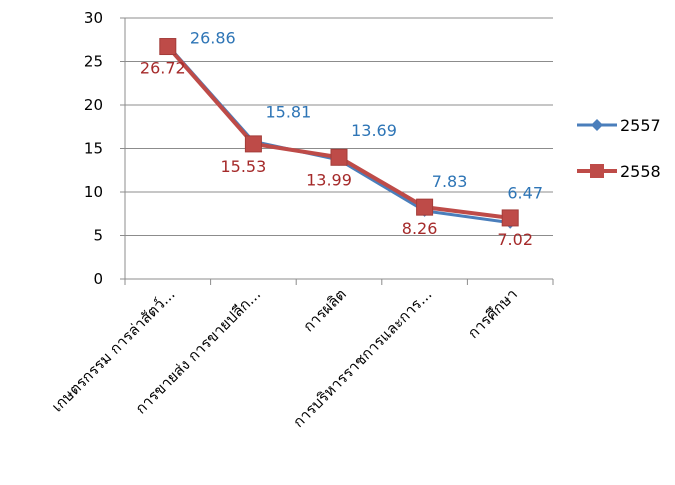 The image size is (675, 485). What do you see at coordinates (329, 179) in the screenshot?
I see `data-label-2558: 13.99` at bounding box center [329, 179].